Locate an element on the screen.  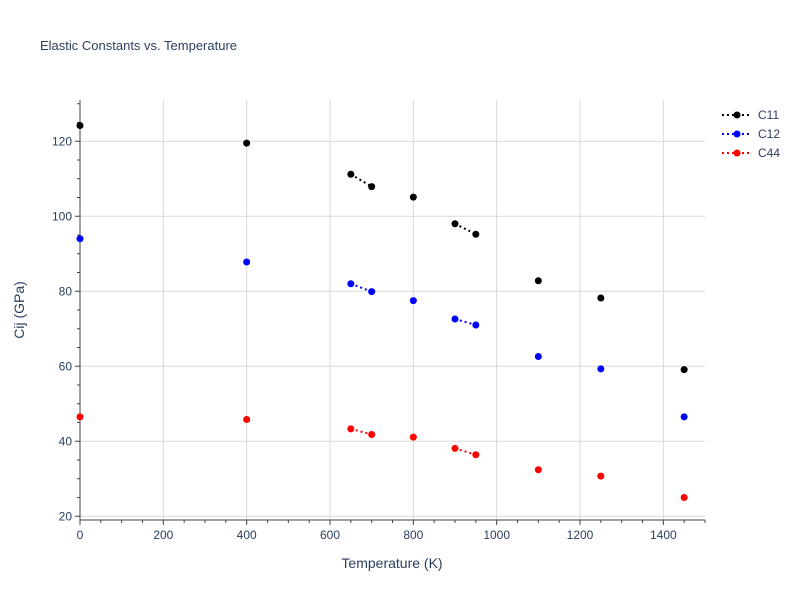
legend-marker-c12 is located at coordinates (737, 134).